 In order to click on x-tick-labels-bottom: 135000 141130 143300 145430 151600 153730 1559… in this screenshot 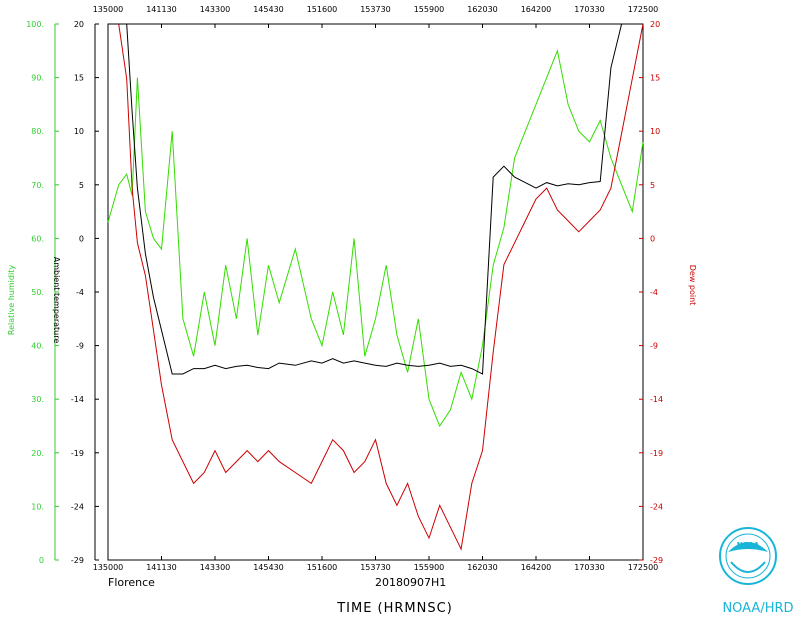, I will do `click(376, 564)`.